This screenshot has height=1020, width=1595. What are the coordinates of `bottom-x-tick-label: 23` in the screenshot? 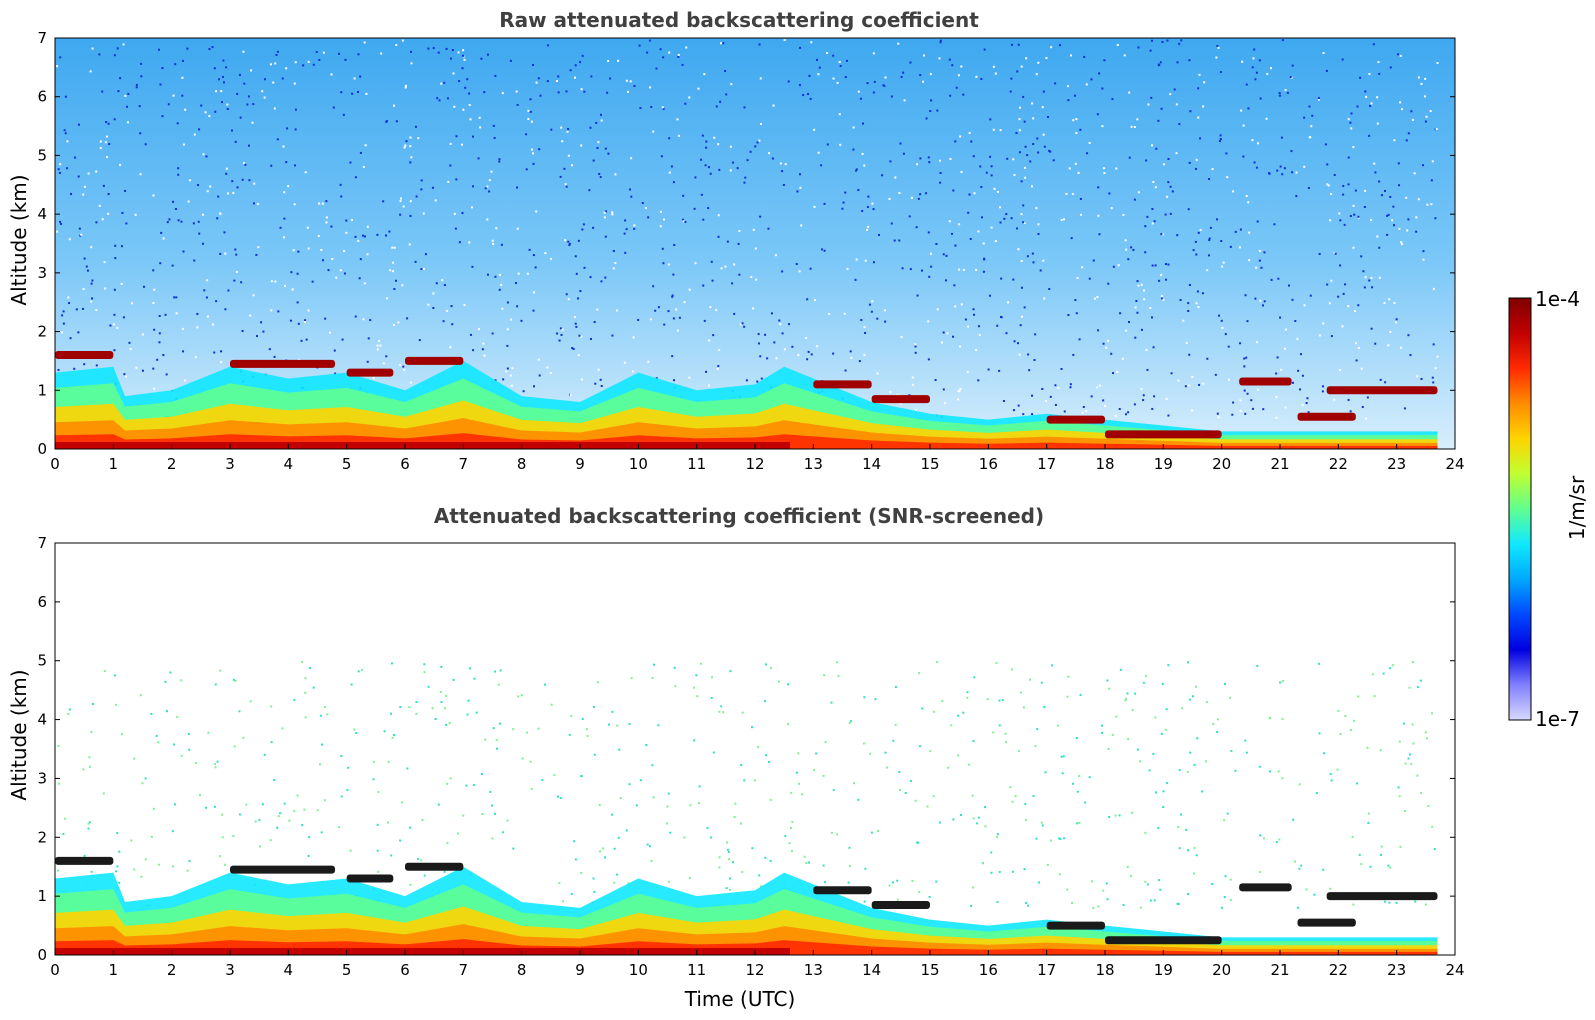 It's located at (1396, 970).